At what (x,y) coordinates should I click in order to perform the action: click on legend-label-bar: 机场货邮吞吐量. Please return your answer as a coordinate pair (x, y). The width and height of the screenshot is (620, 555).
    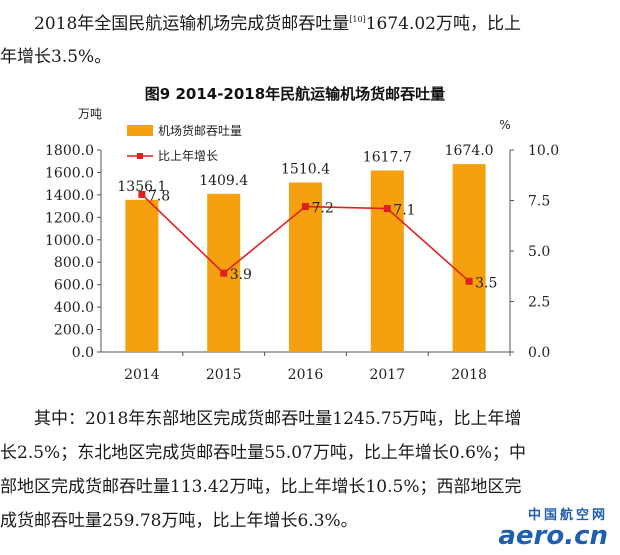
    Looking at the image, I should click on (200, 130).